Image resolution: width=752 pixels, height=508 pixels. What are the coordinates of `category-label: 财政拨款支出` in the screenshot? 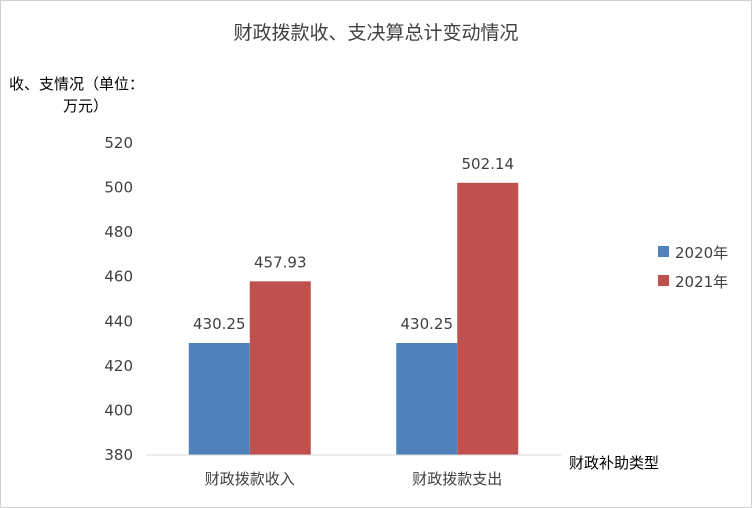 It's located at (457, 479).